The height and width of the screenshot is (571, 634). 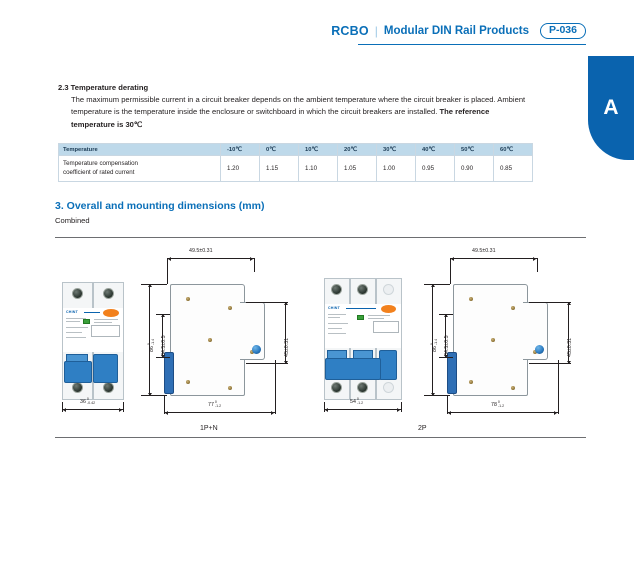 I want to click on extension-line-bottom-right, so click(x=275, y=387).